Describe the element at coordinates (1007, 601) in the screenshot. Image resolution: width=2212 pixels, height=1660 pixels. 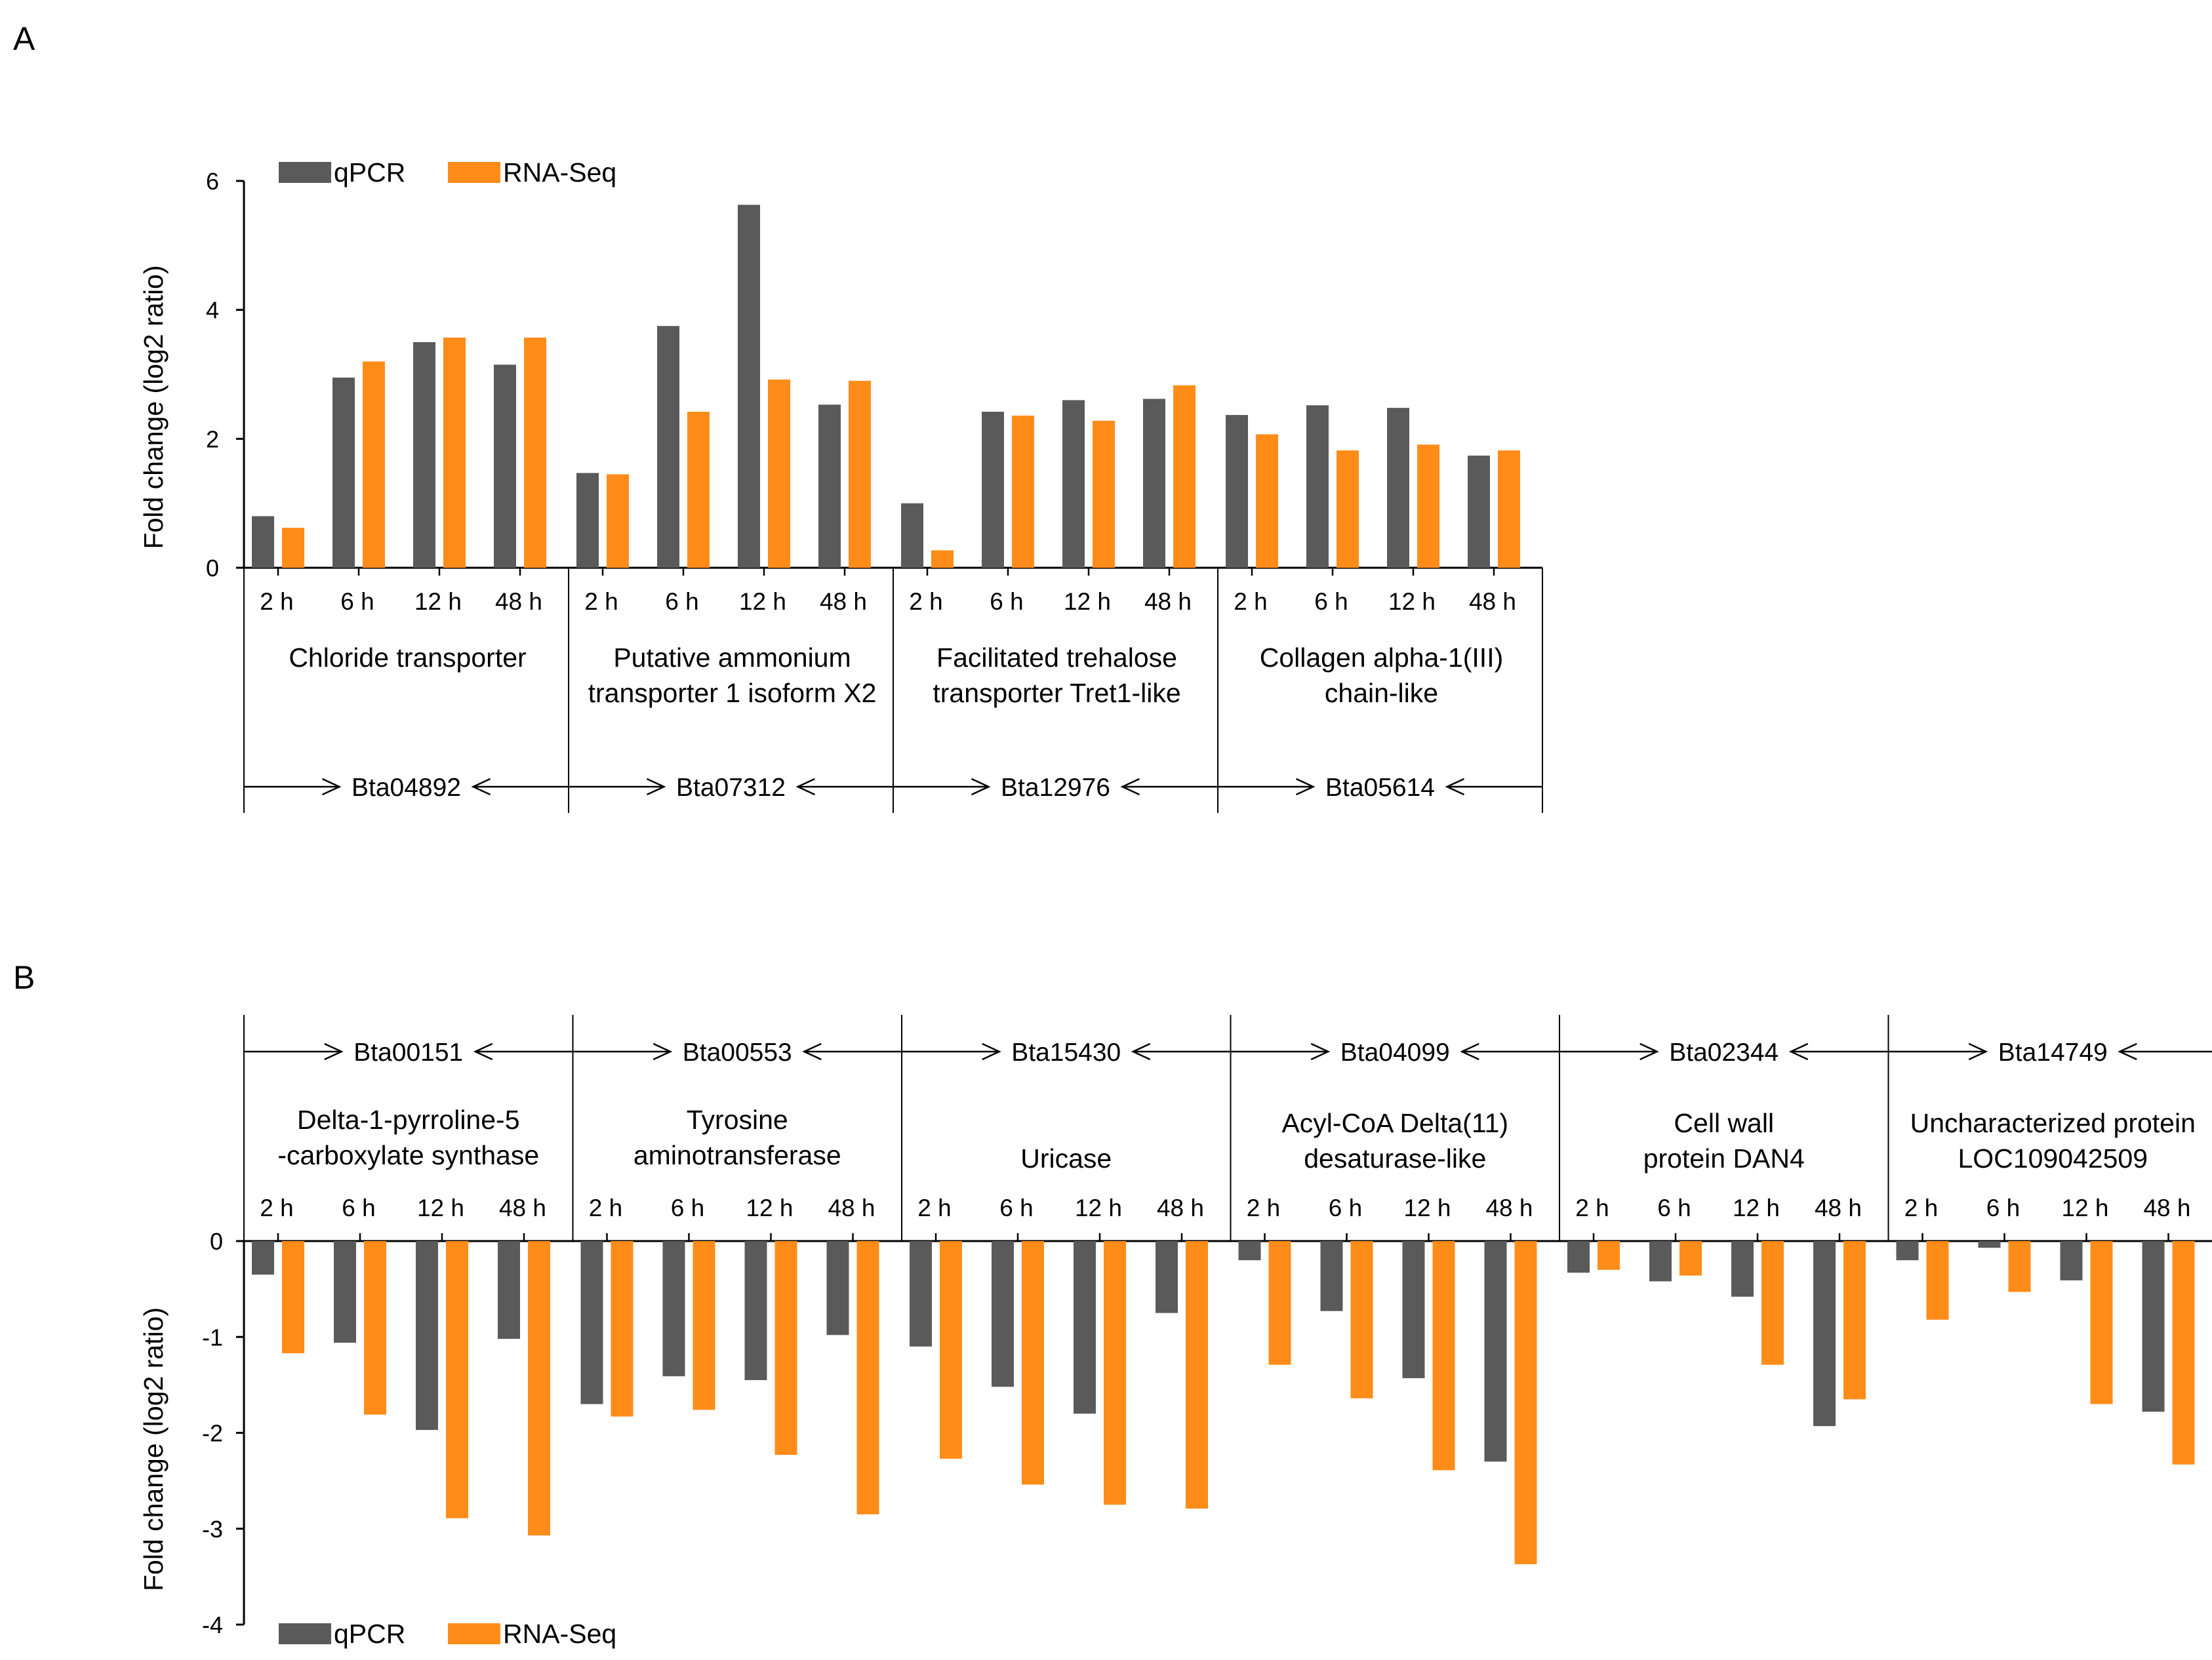
I see `a-timepoint-label: 6 h` at that location.